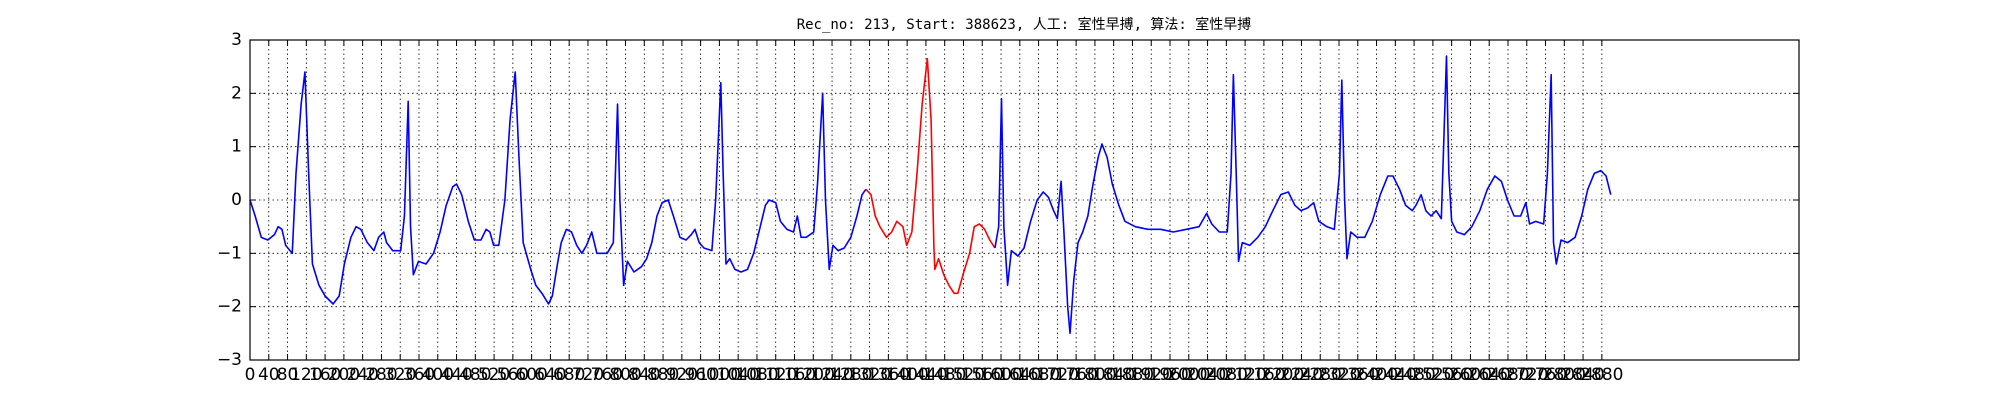 The width and height of the screenshot is (2000, 400). I want to click on x-tick-label: 2600, so click(1470, 375).